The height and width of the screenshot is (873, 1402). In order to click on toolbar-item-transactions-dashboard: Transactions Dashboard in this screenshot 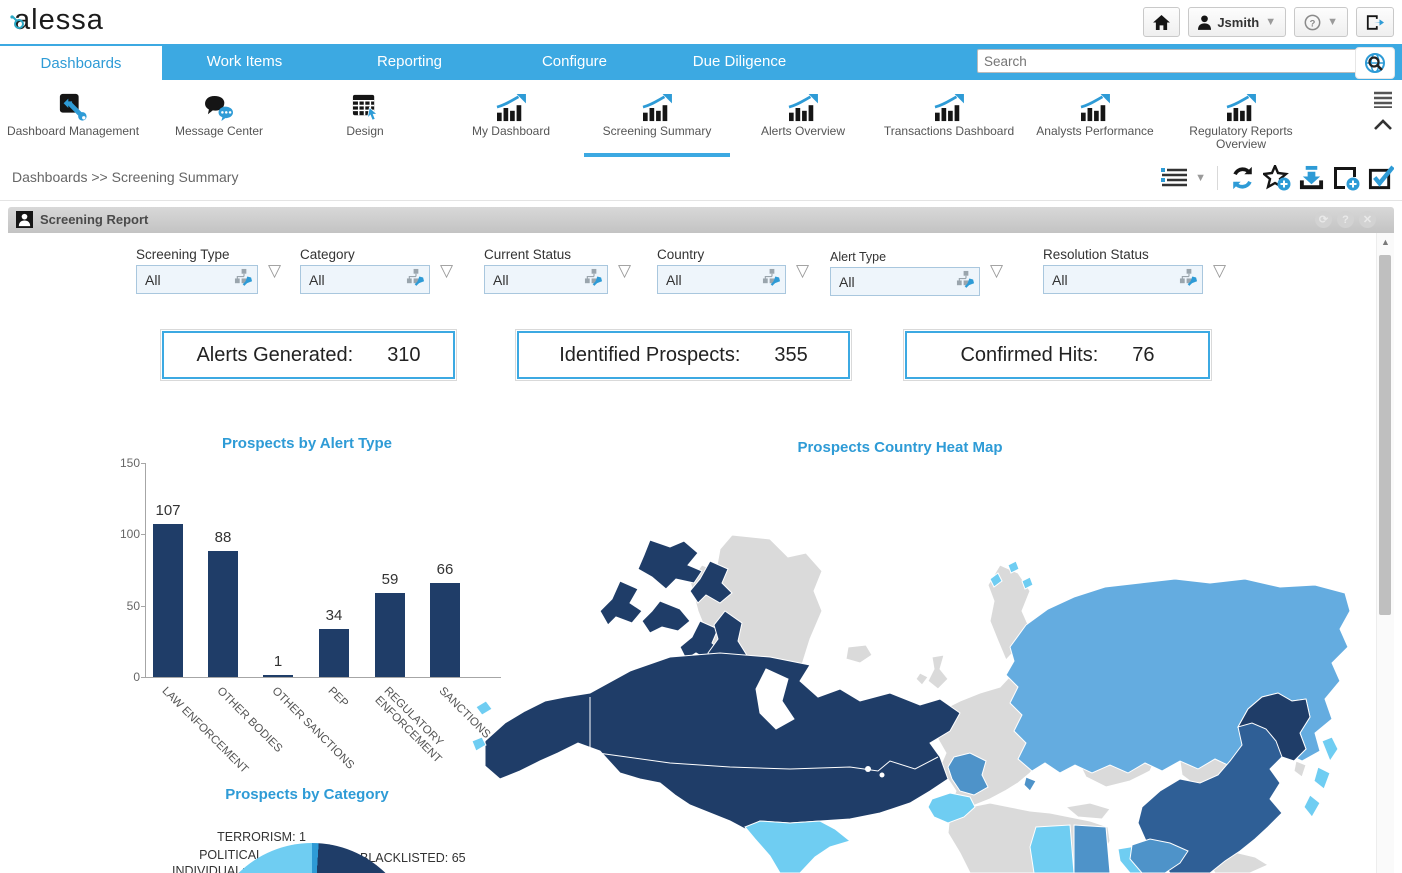, I will do `click(949, 118)`.